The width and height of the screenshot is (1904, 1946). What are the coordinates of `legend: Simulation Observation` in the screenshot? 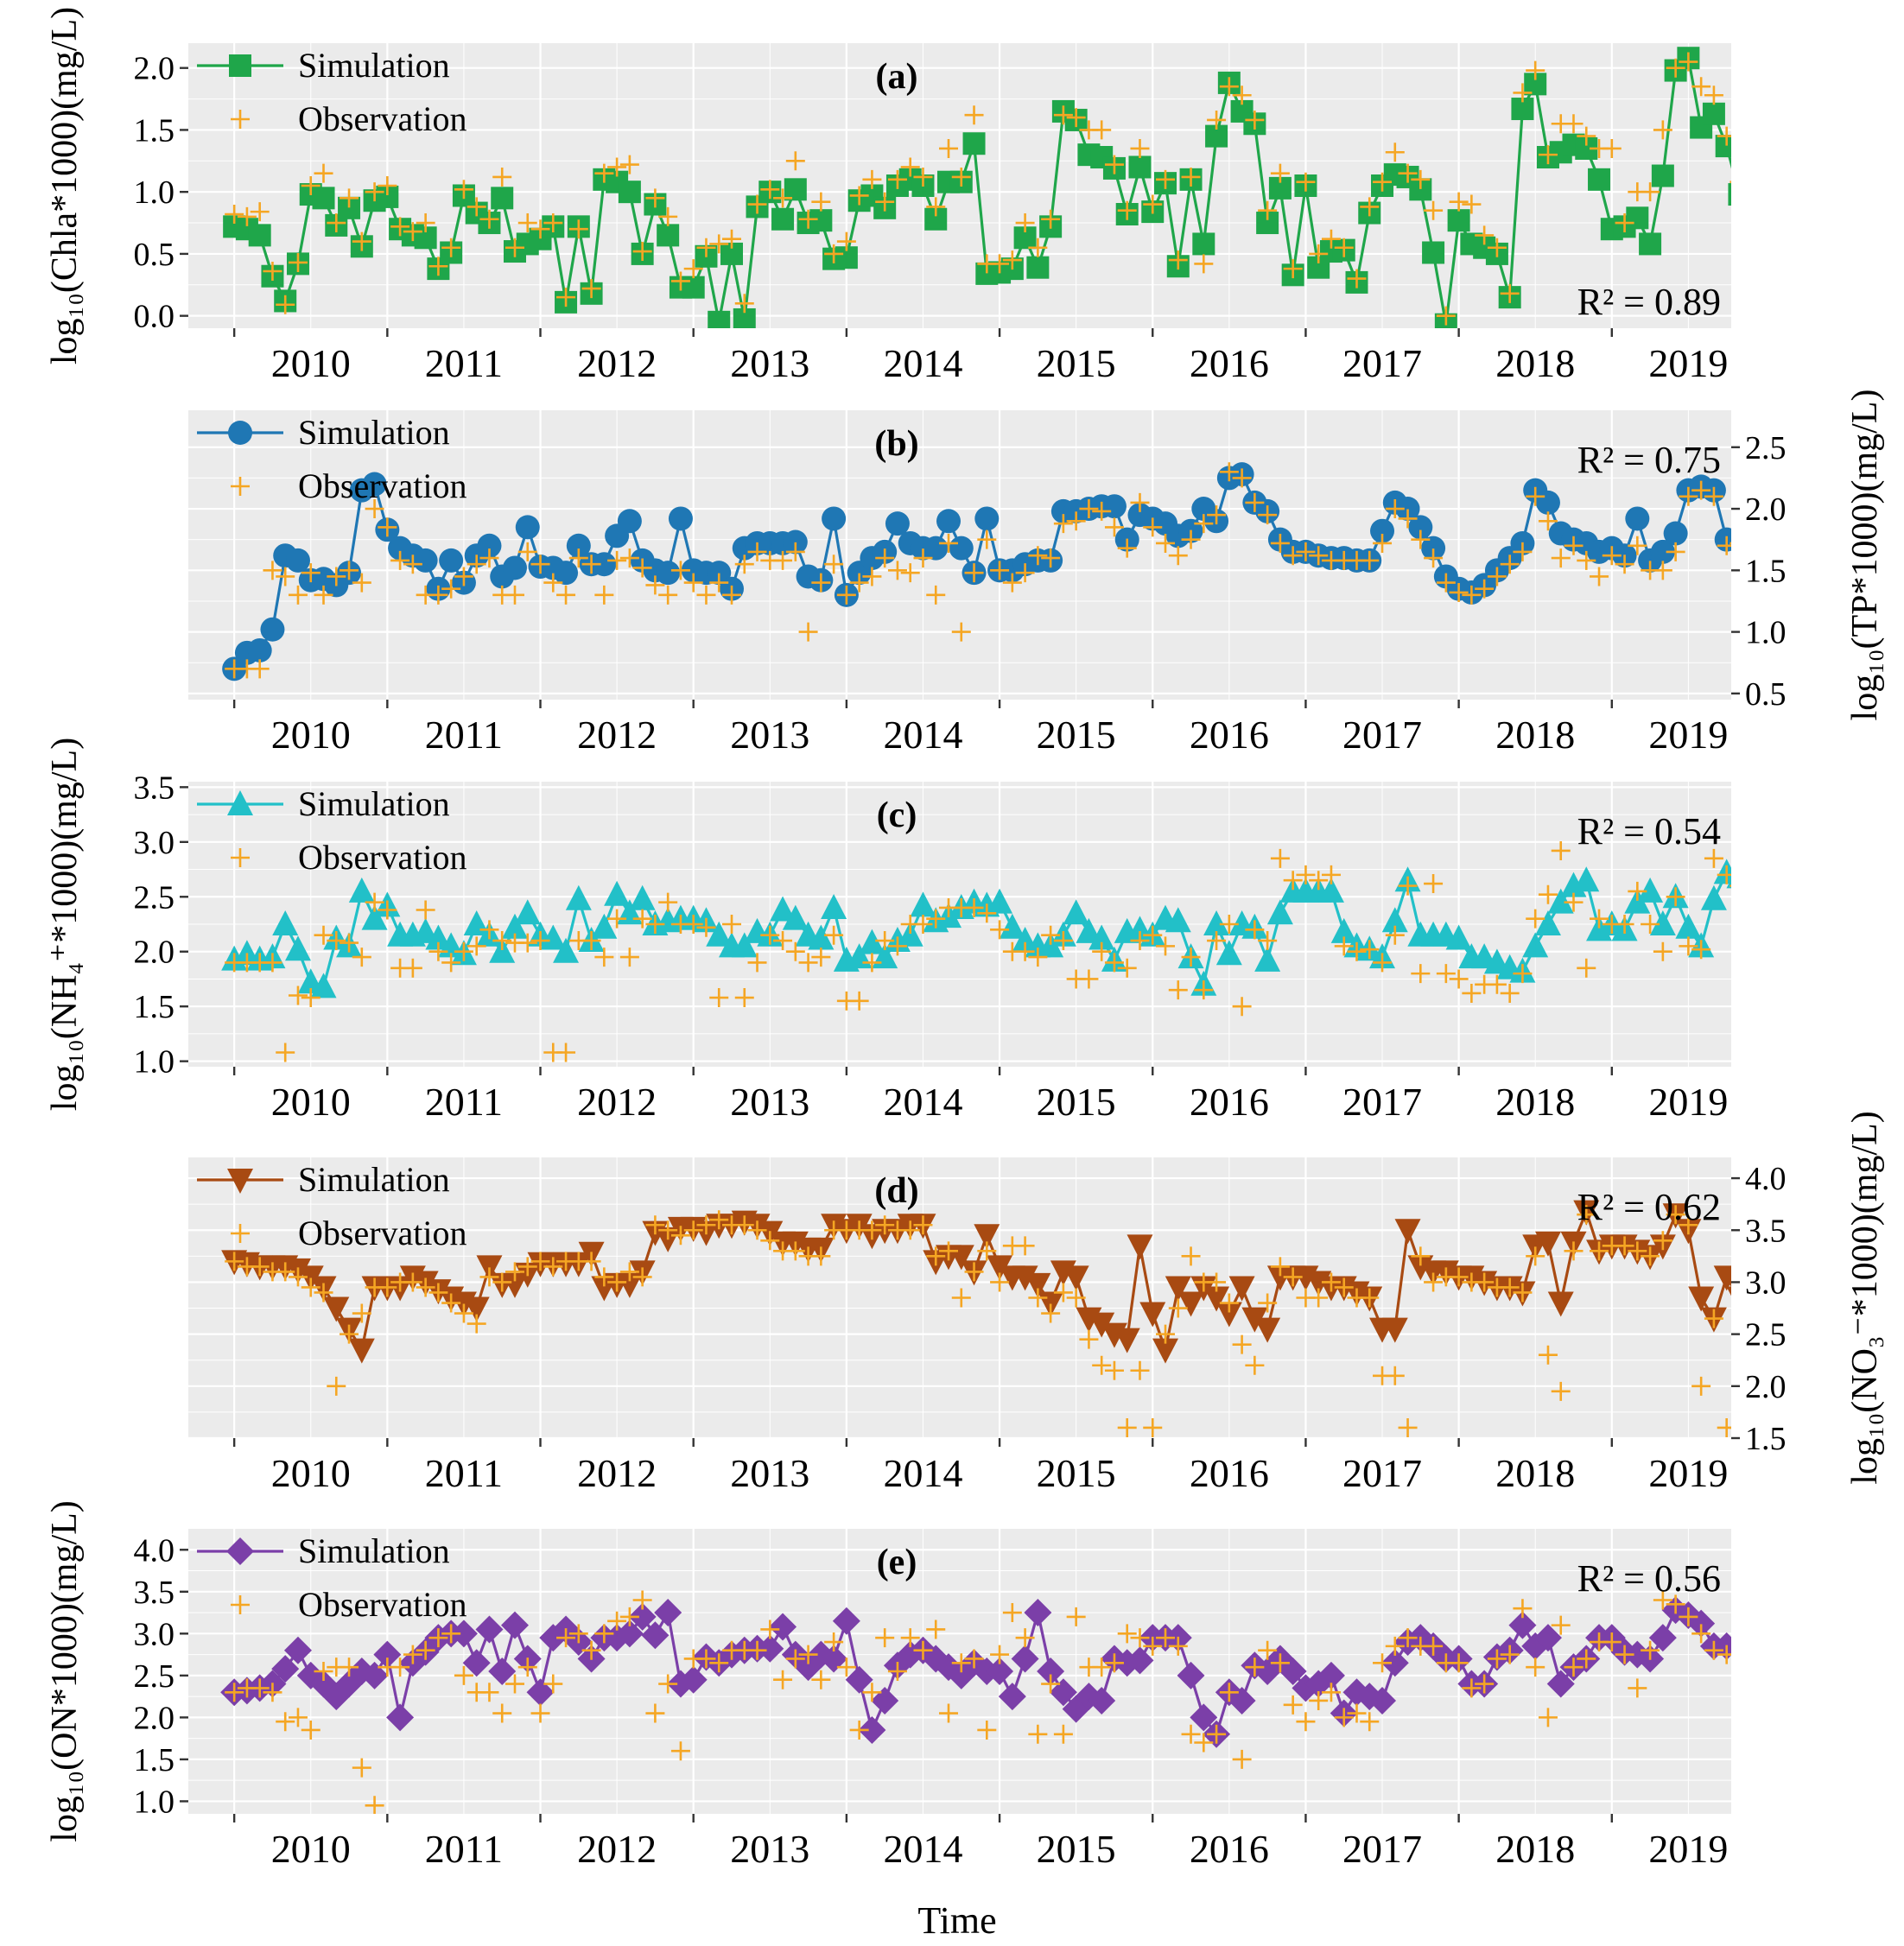 It's located at (332, 1577).